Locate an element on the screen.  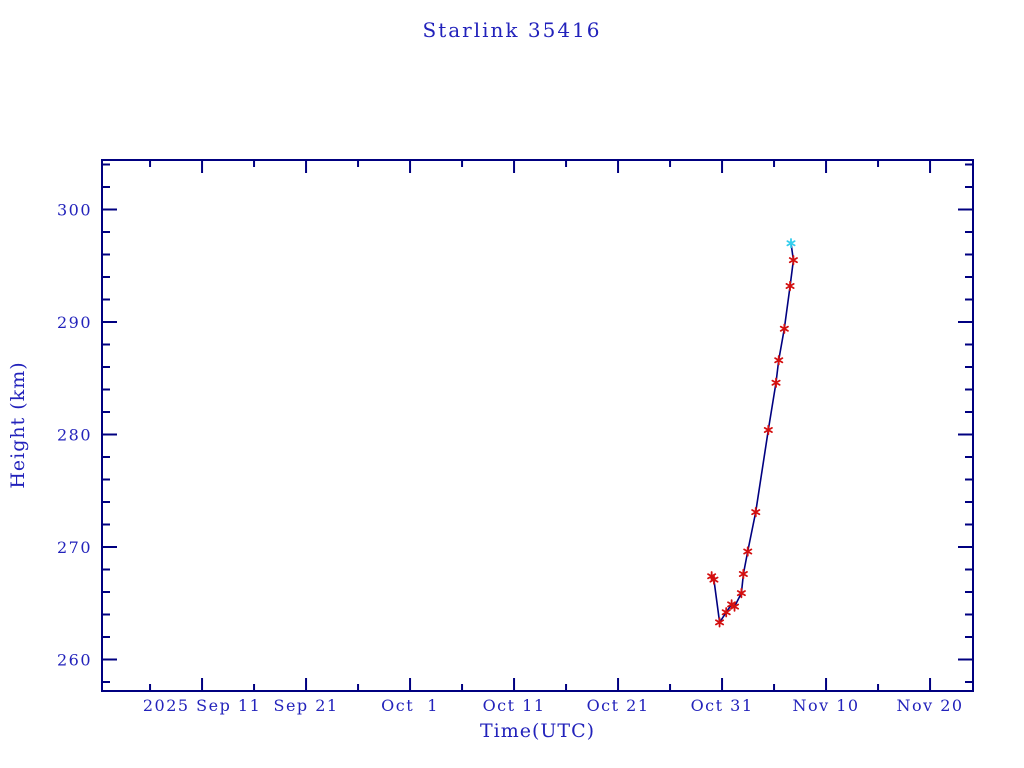
latest-point-marker is located at coordinates (791, 243).